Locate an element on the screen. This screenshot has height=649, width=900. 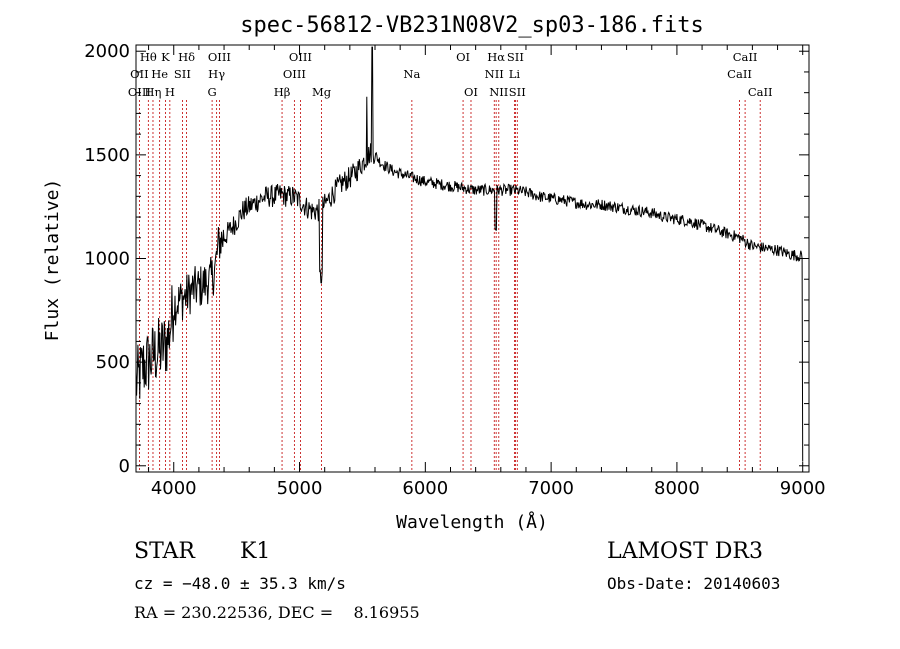
spectral-line-label: Hθ is located at coordinates (148, 57).